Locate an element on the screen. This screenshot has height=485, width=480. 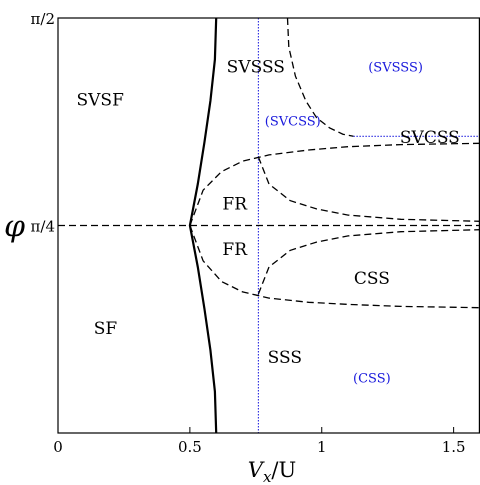
y-tick-label: π/2 is located at coordinates (43, 19).